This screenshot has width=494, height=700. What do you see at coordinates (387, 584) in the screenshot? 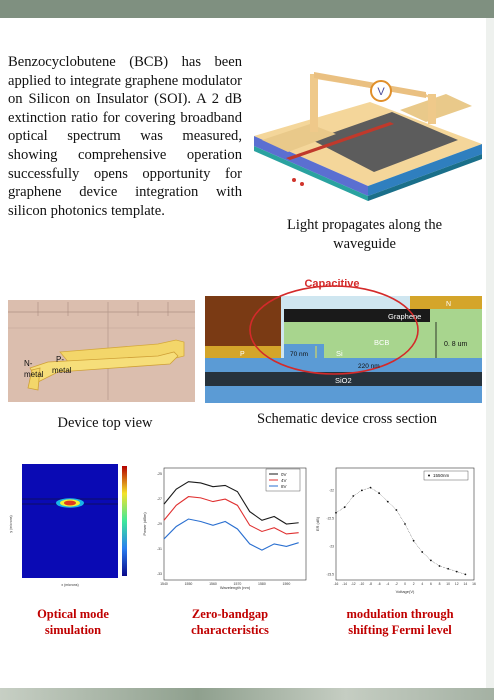
I see `mod-x-tick: -4` at bounding box center [387, 584].